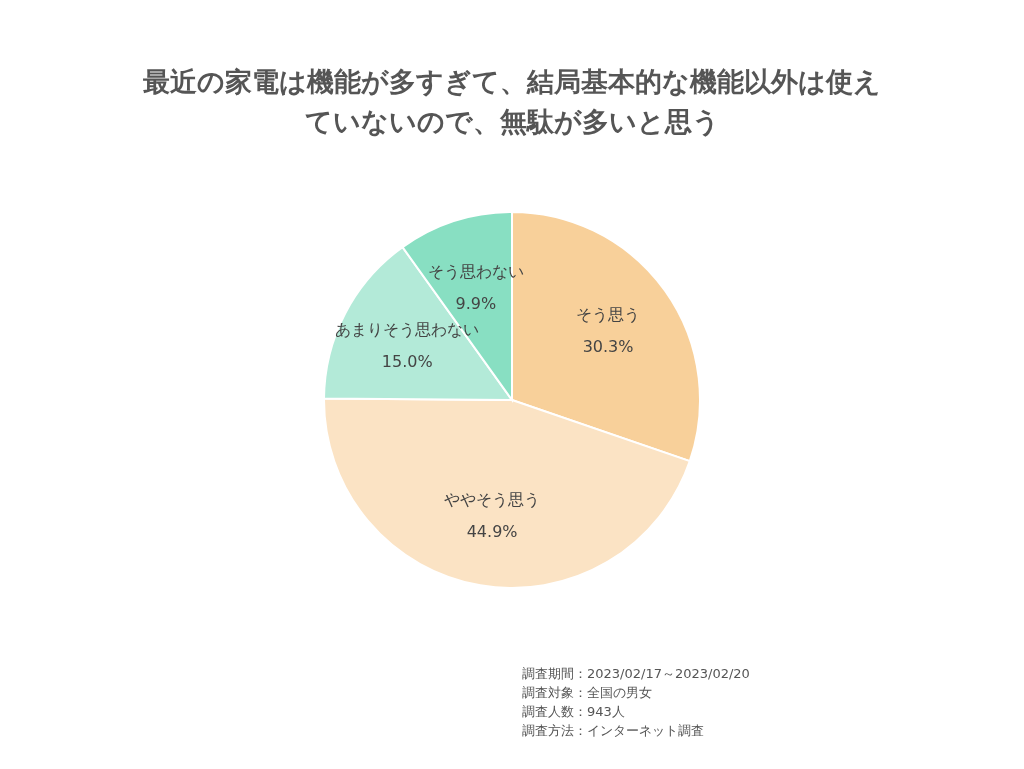 This screenshot has height=769, width=1024. Describe the element at coordinates (613, 731) in the screenshot. I see `text: 調査方法：インターネット調査` at that location.